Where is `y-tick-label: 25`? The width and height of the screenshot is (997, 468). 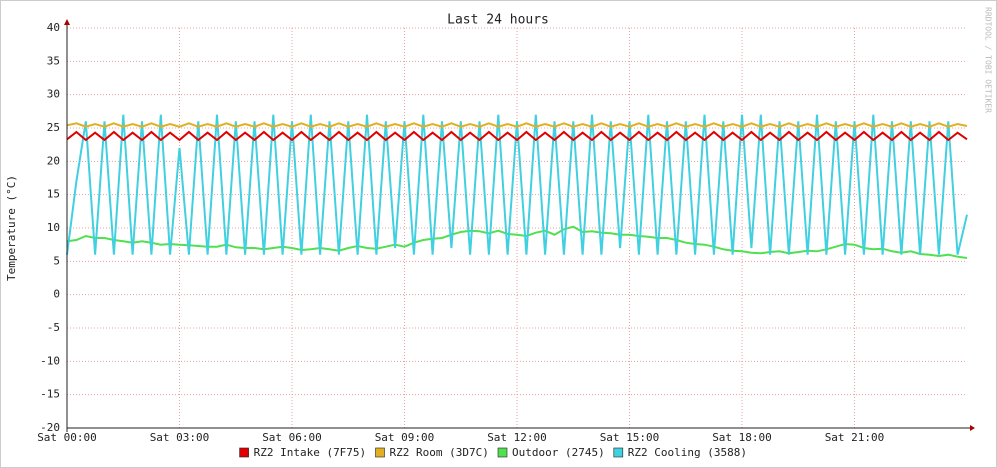
y-tick-label: 25 is located at coordinates (53, 127).